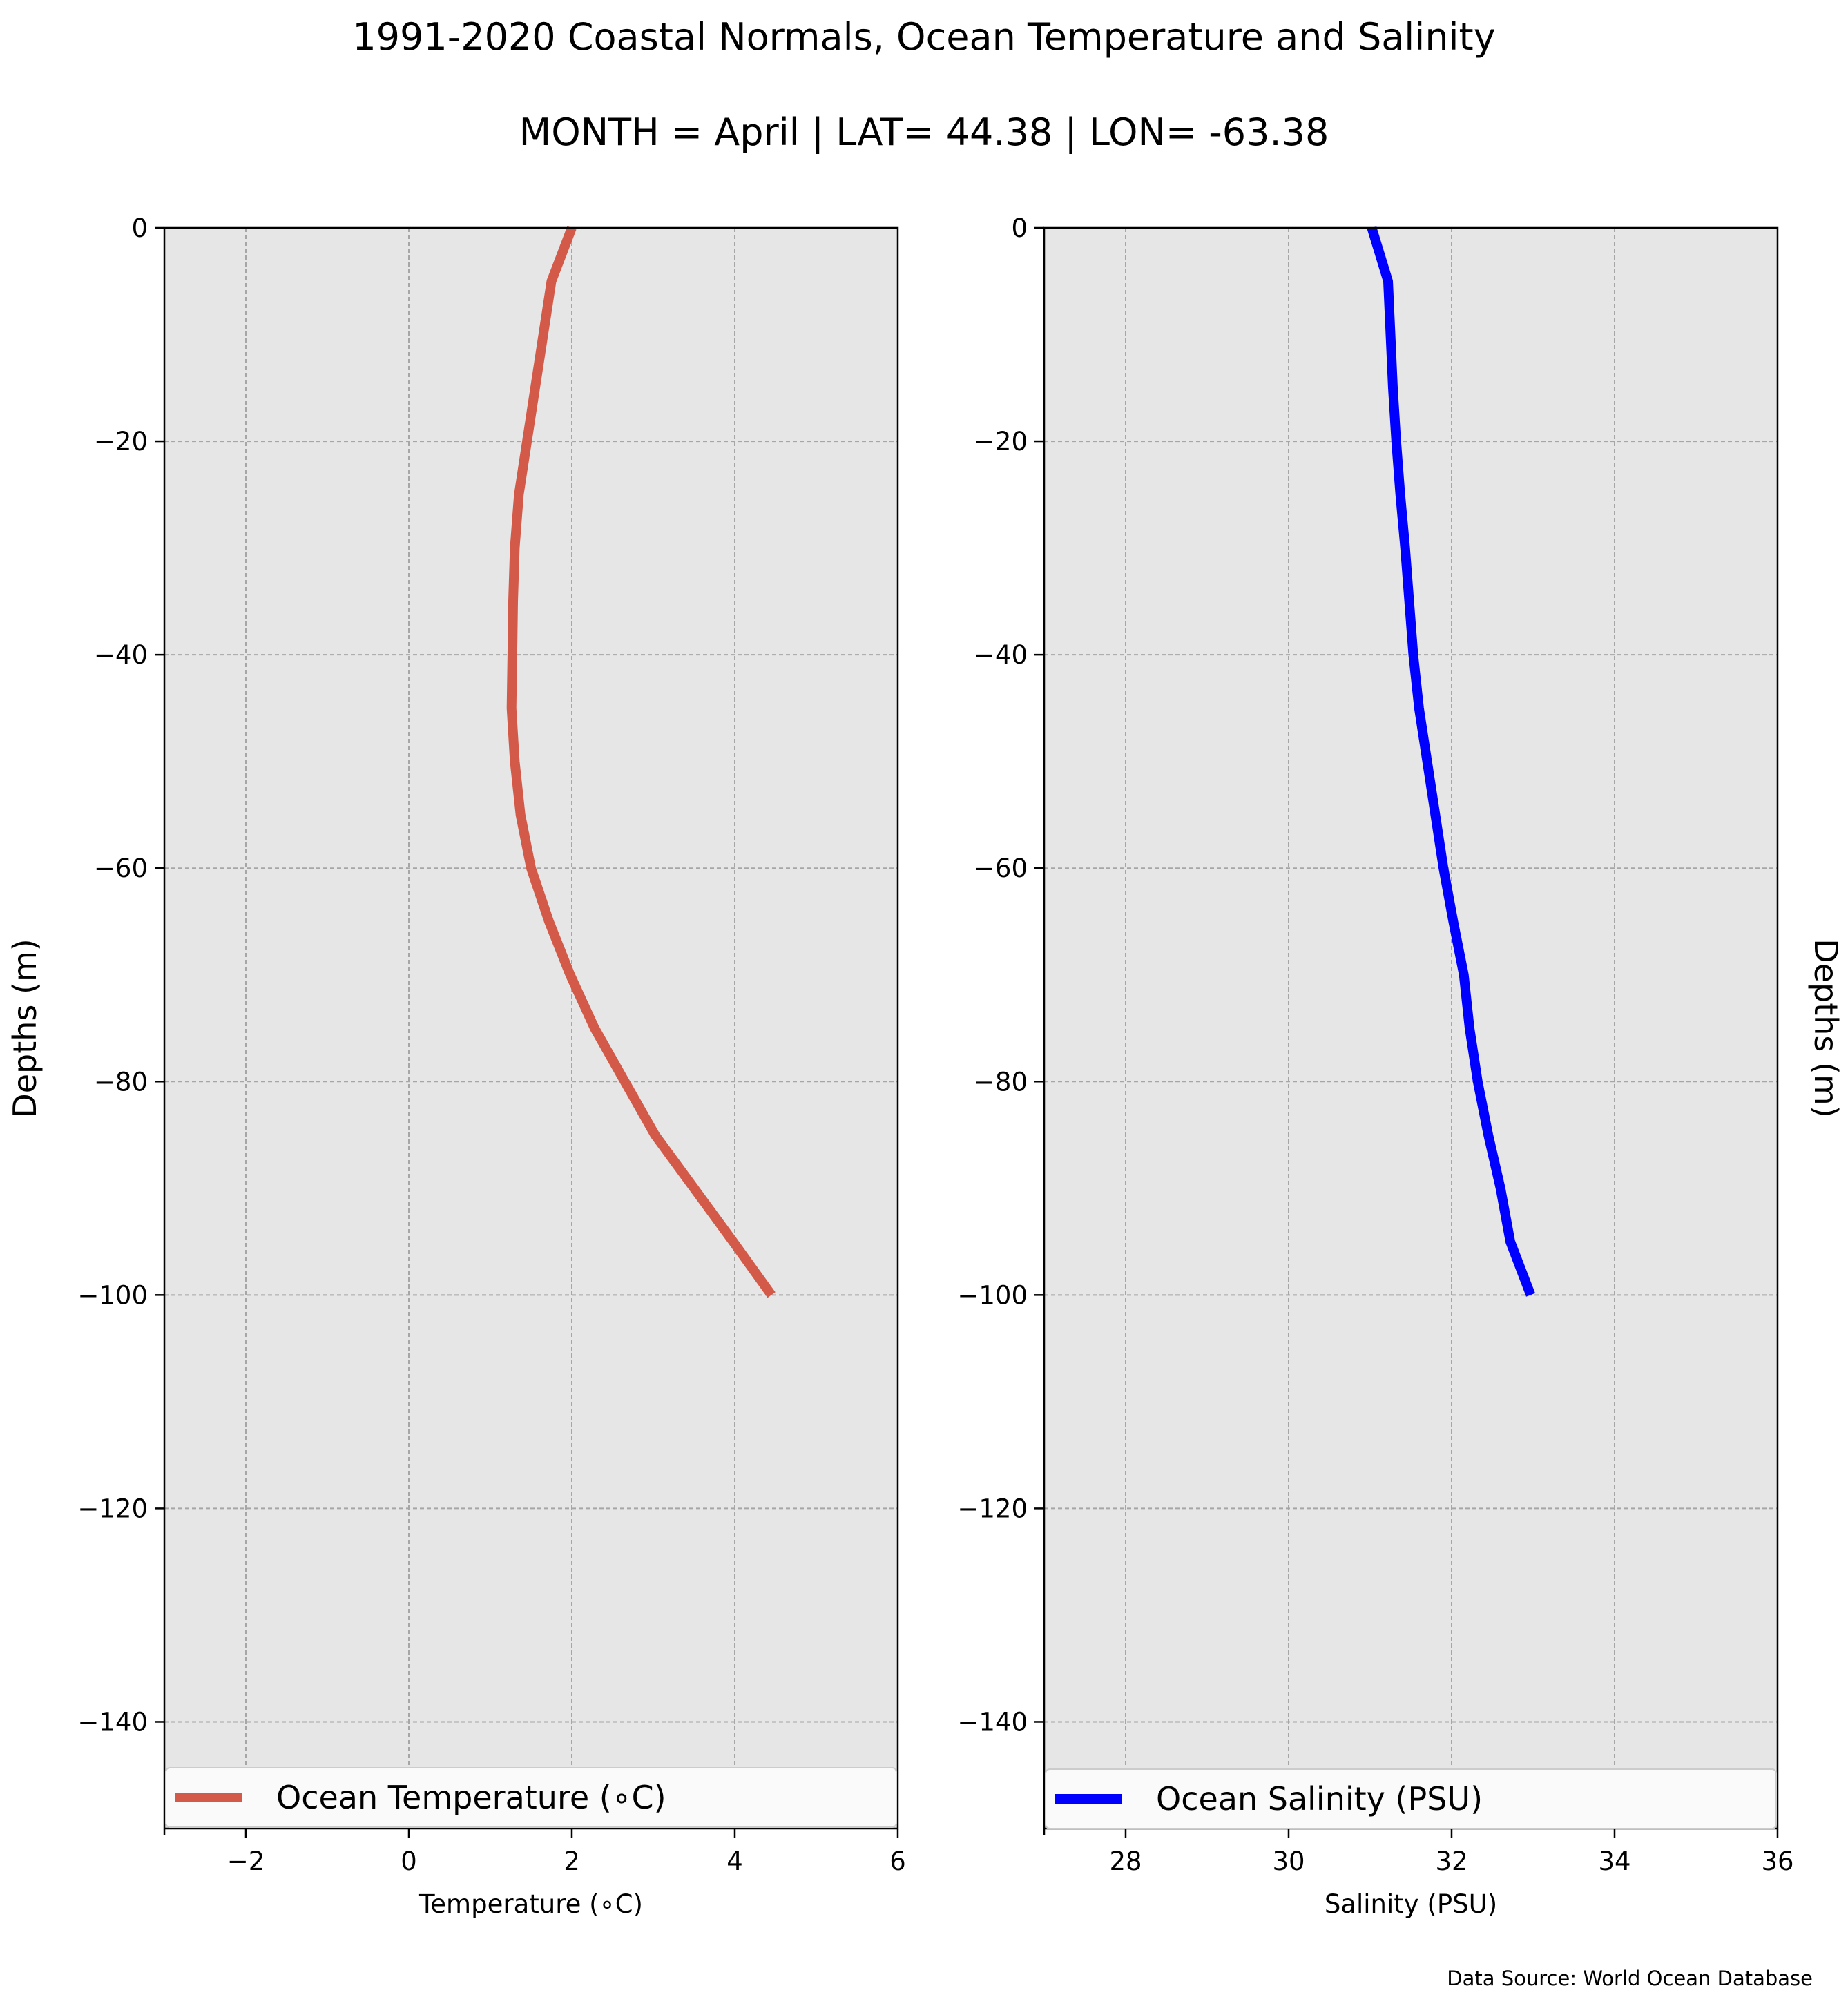 This screenshot has height=2006, width=1848. What do you see at coordinates (1125, 1861) in the screenshot?
I see `salinity-x-tick-label: 28` at bounding box center [1125, 1861].